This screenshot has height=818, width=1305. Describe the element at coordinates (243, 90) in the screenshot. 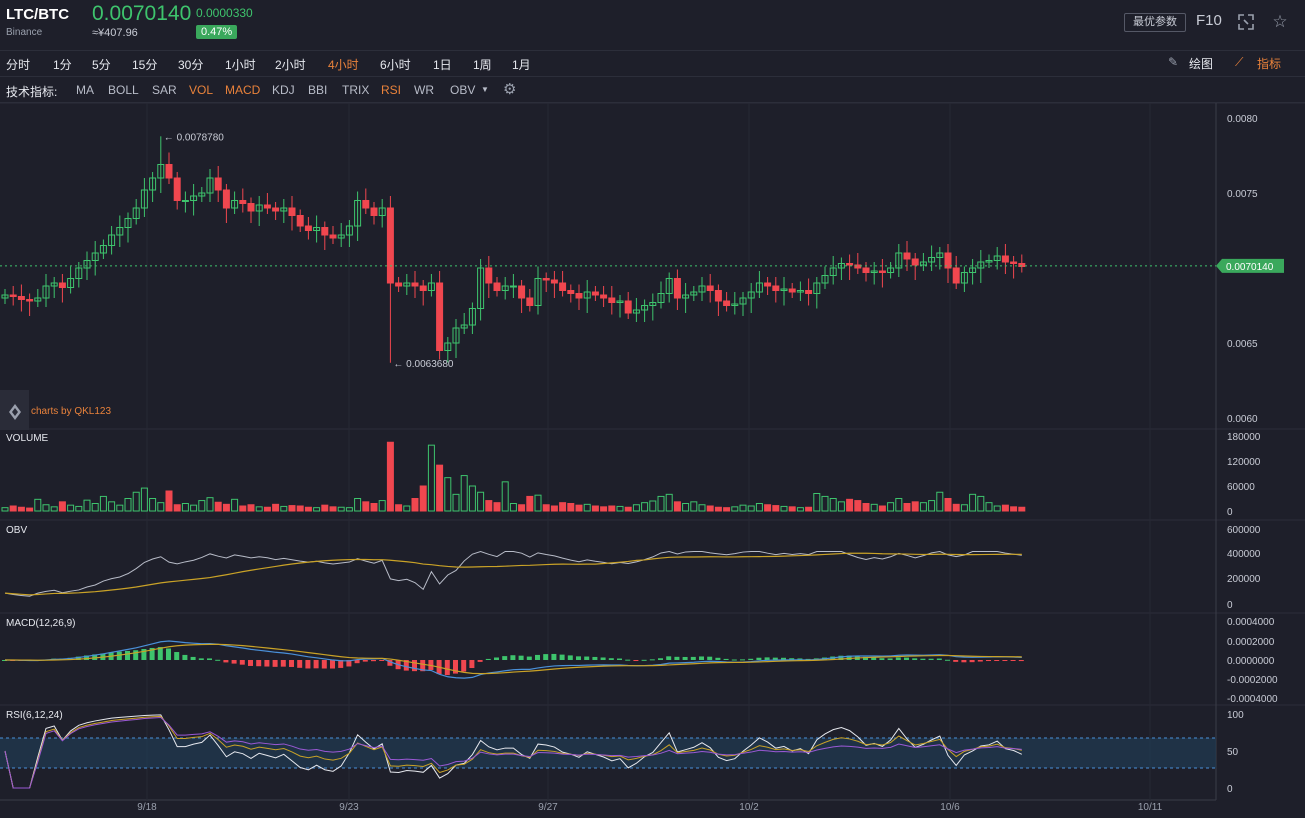

I see `indicator-macd: MACD` at that location.